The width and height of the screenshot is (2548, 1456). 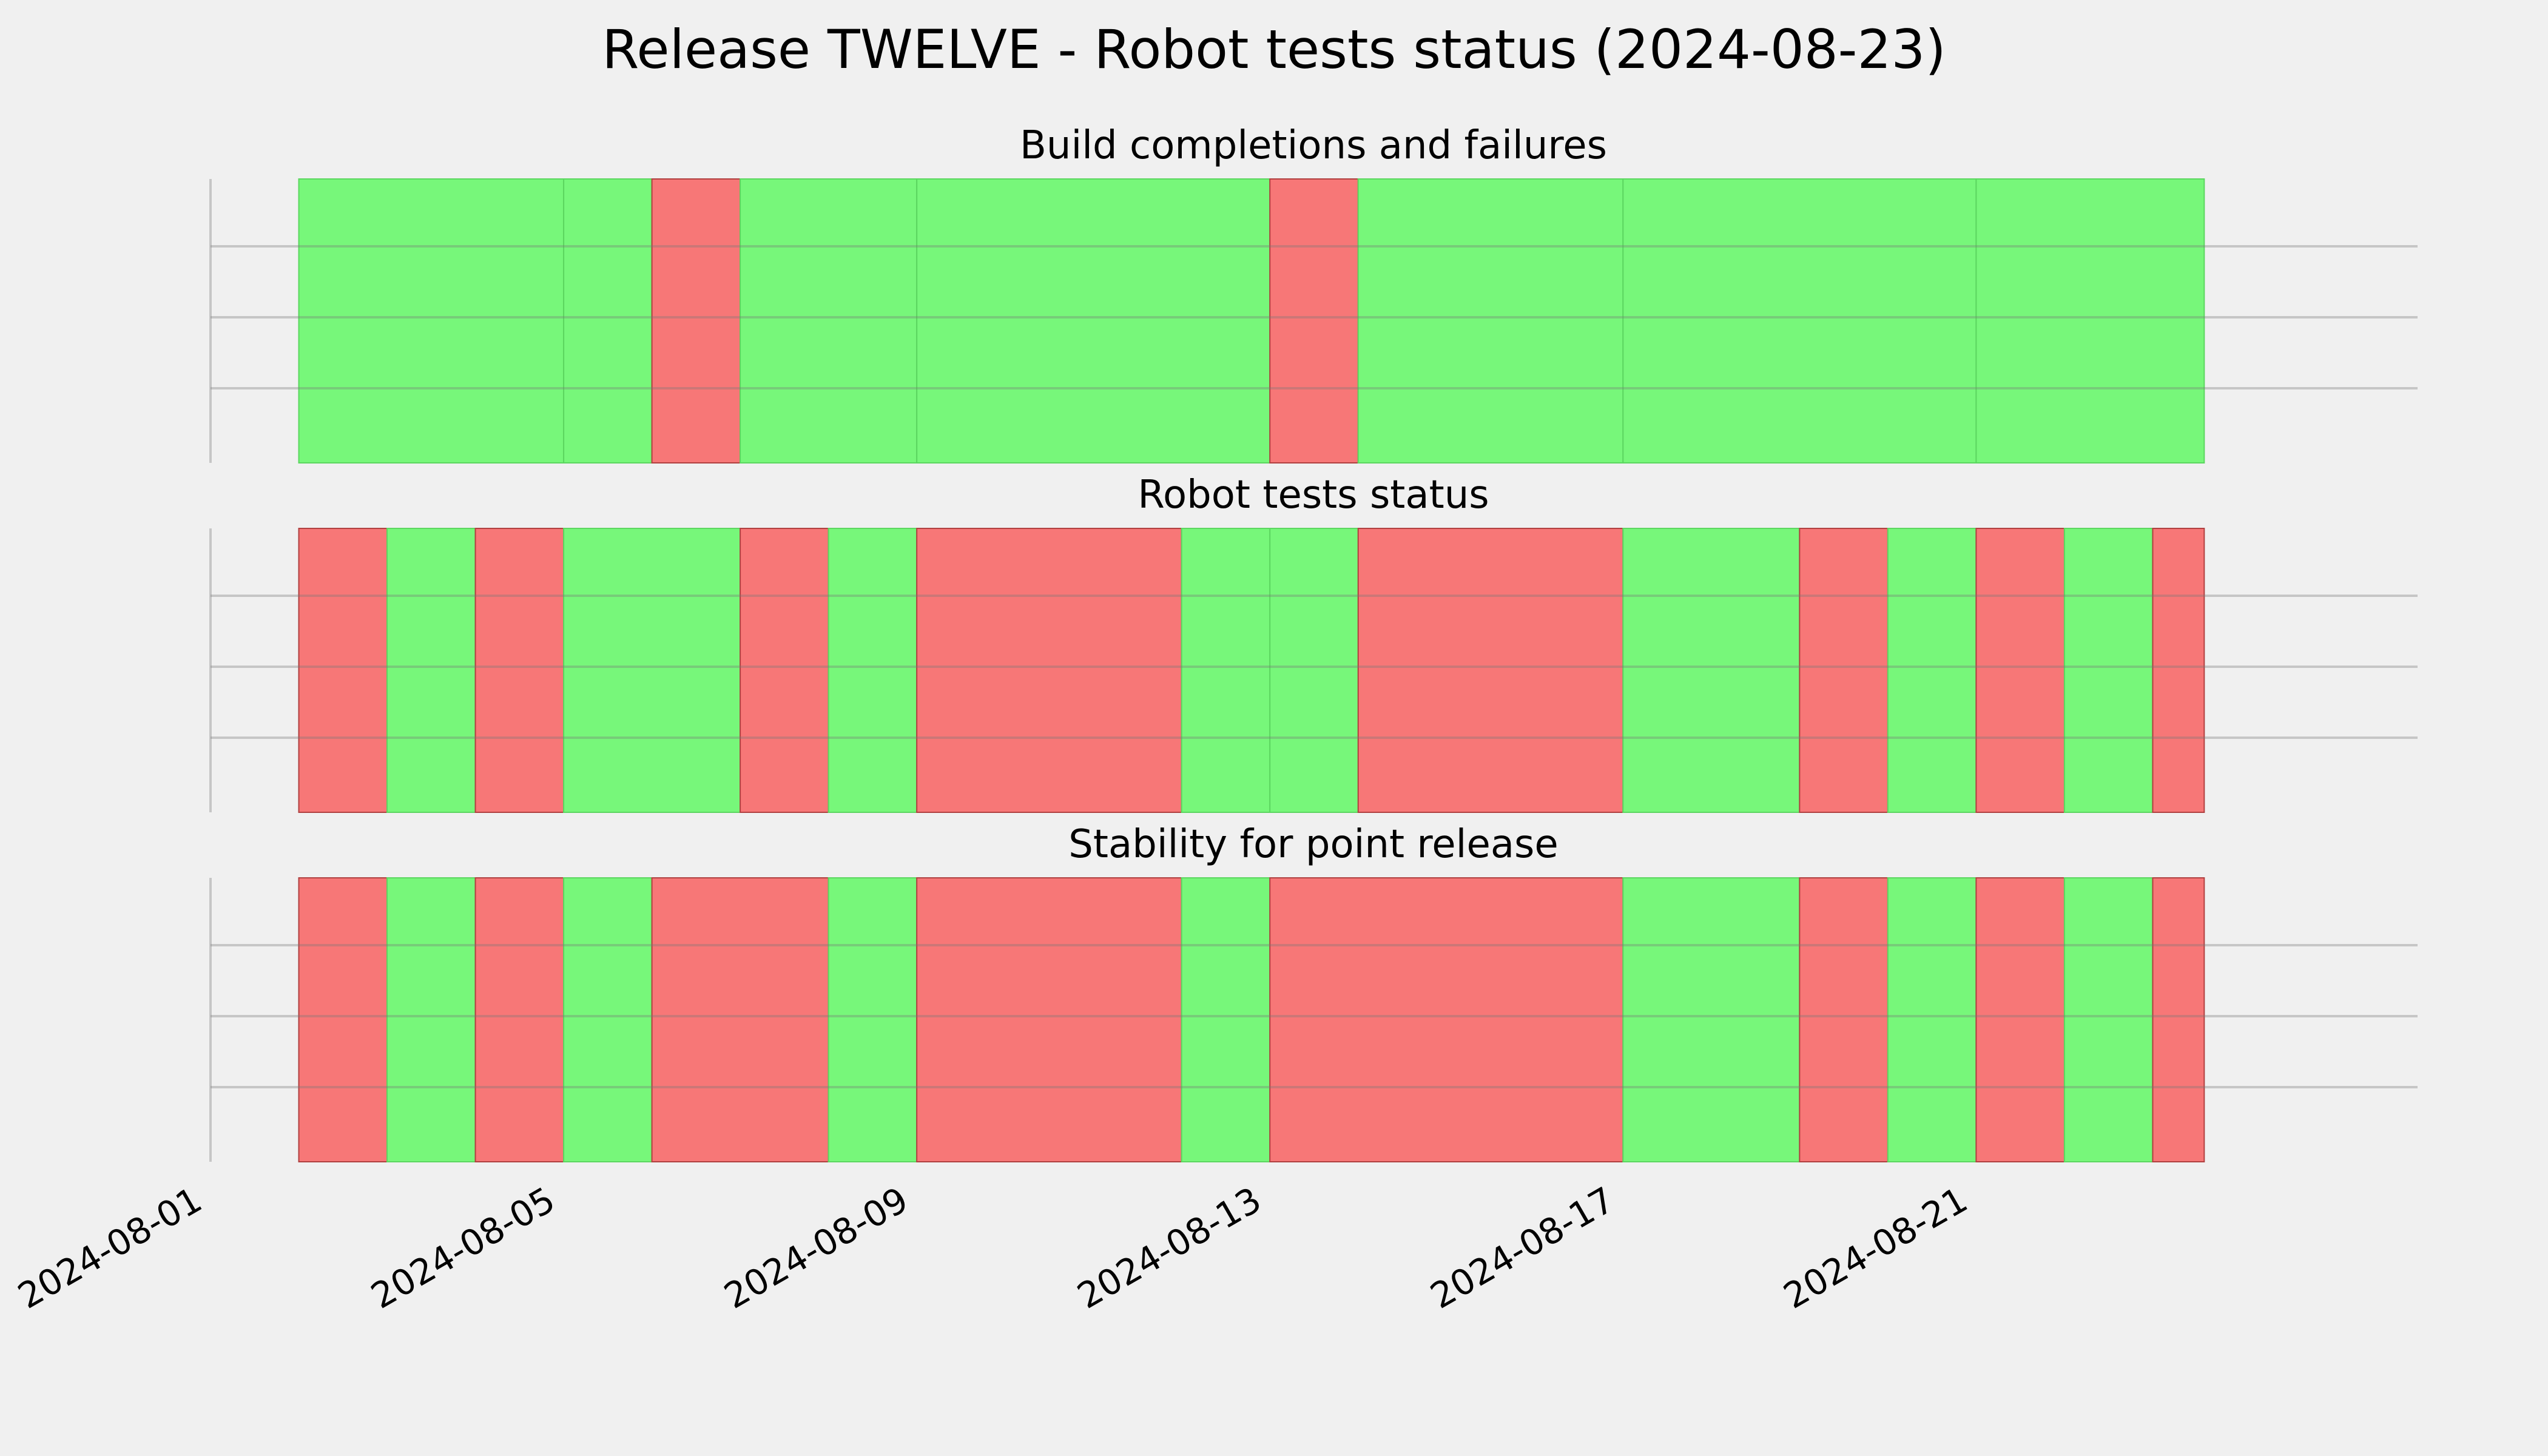 I want to click on panel-title: Build completions and failures, so click(x=1313, y=145).